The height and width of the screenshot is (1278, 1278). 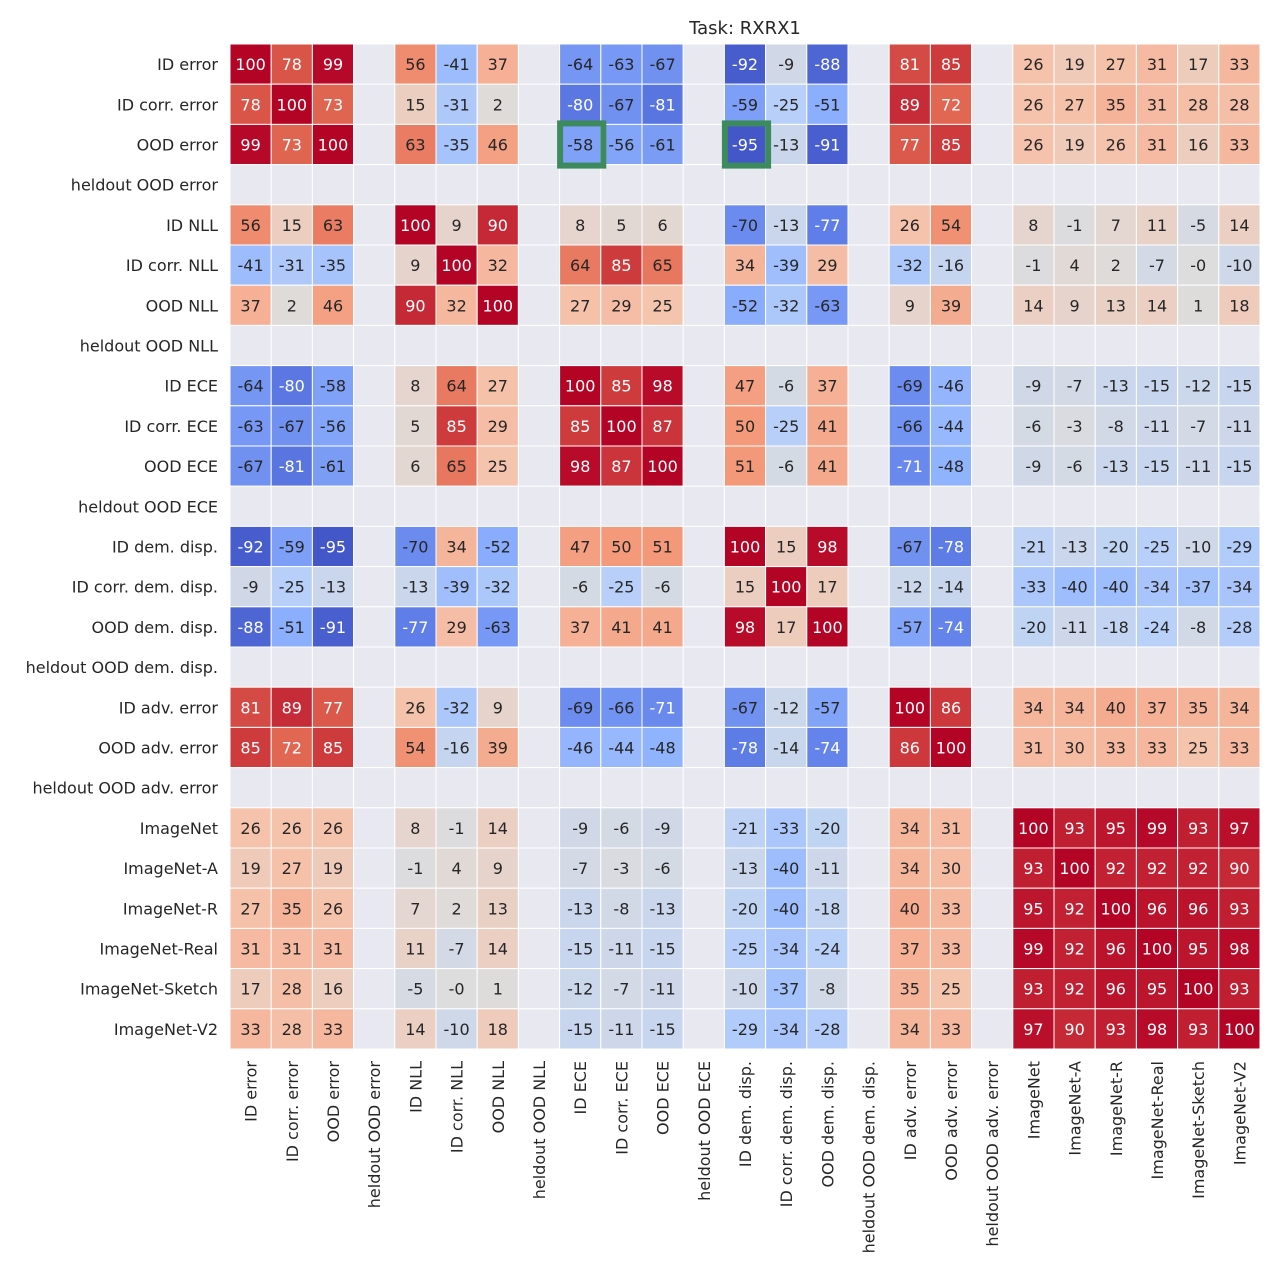 What do you see at coordinates (333, 225) in the screenshot?
I see `cell-value-label: 63` at bounding box center [333, 225].